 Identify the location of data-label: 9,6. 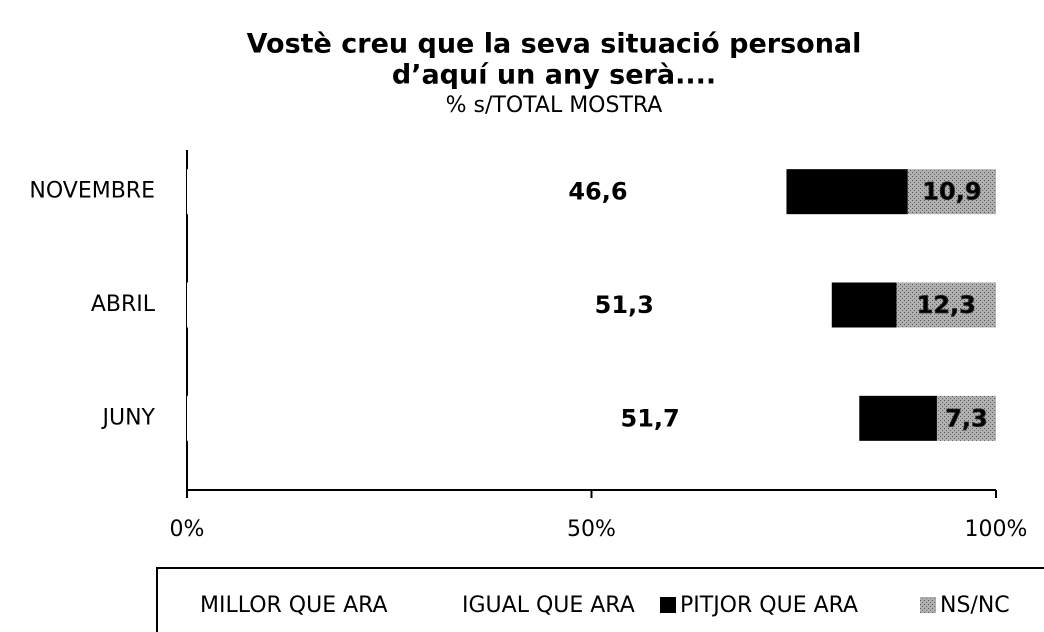
(898, 418).